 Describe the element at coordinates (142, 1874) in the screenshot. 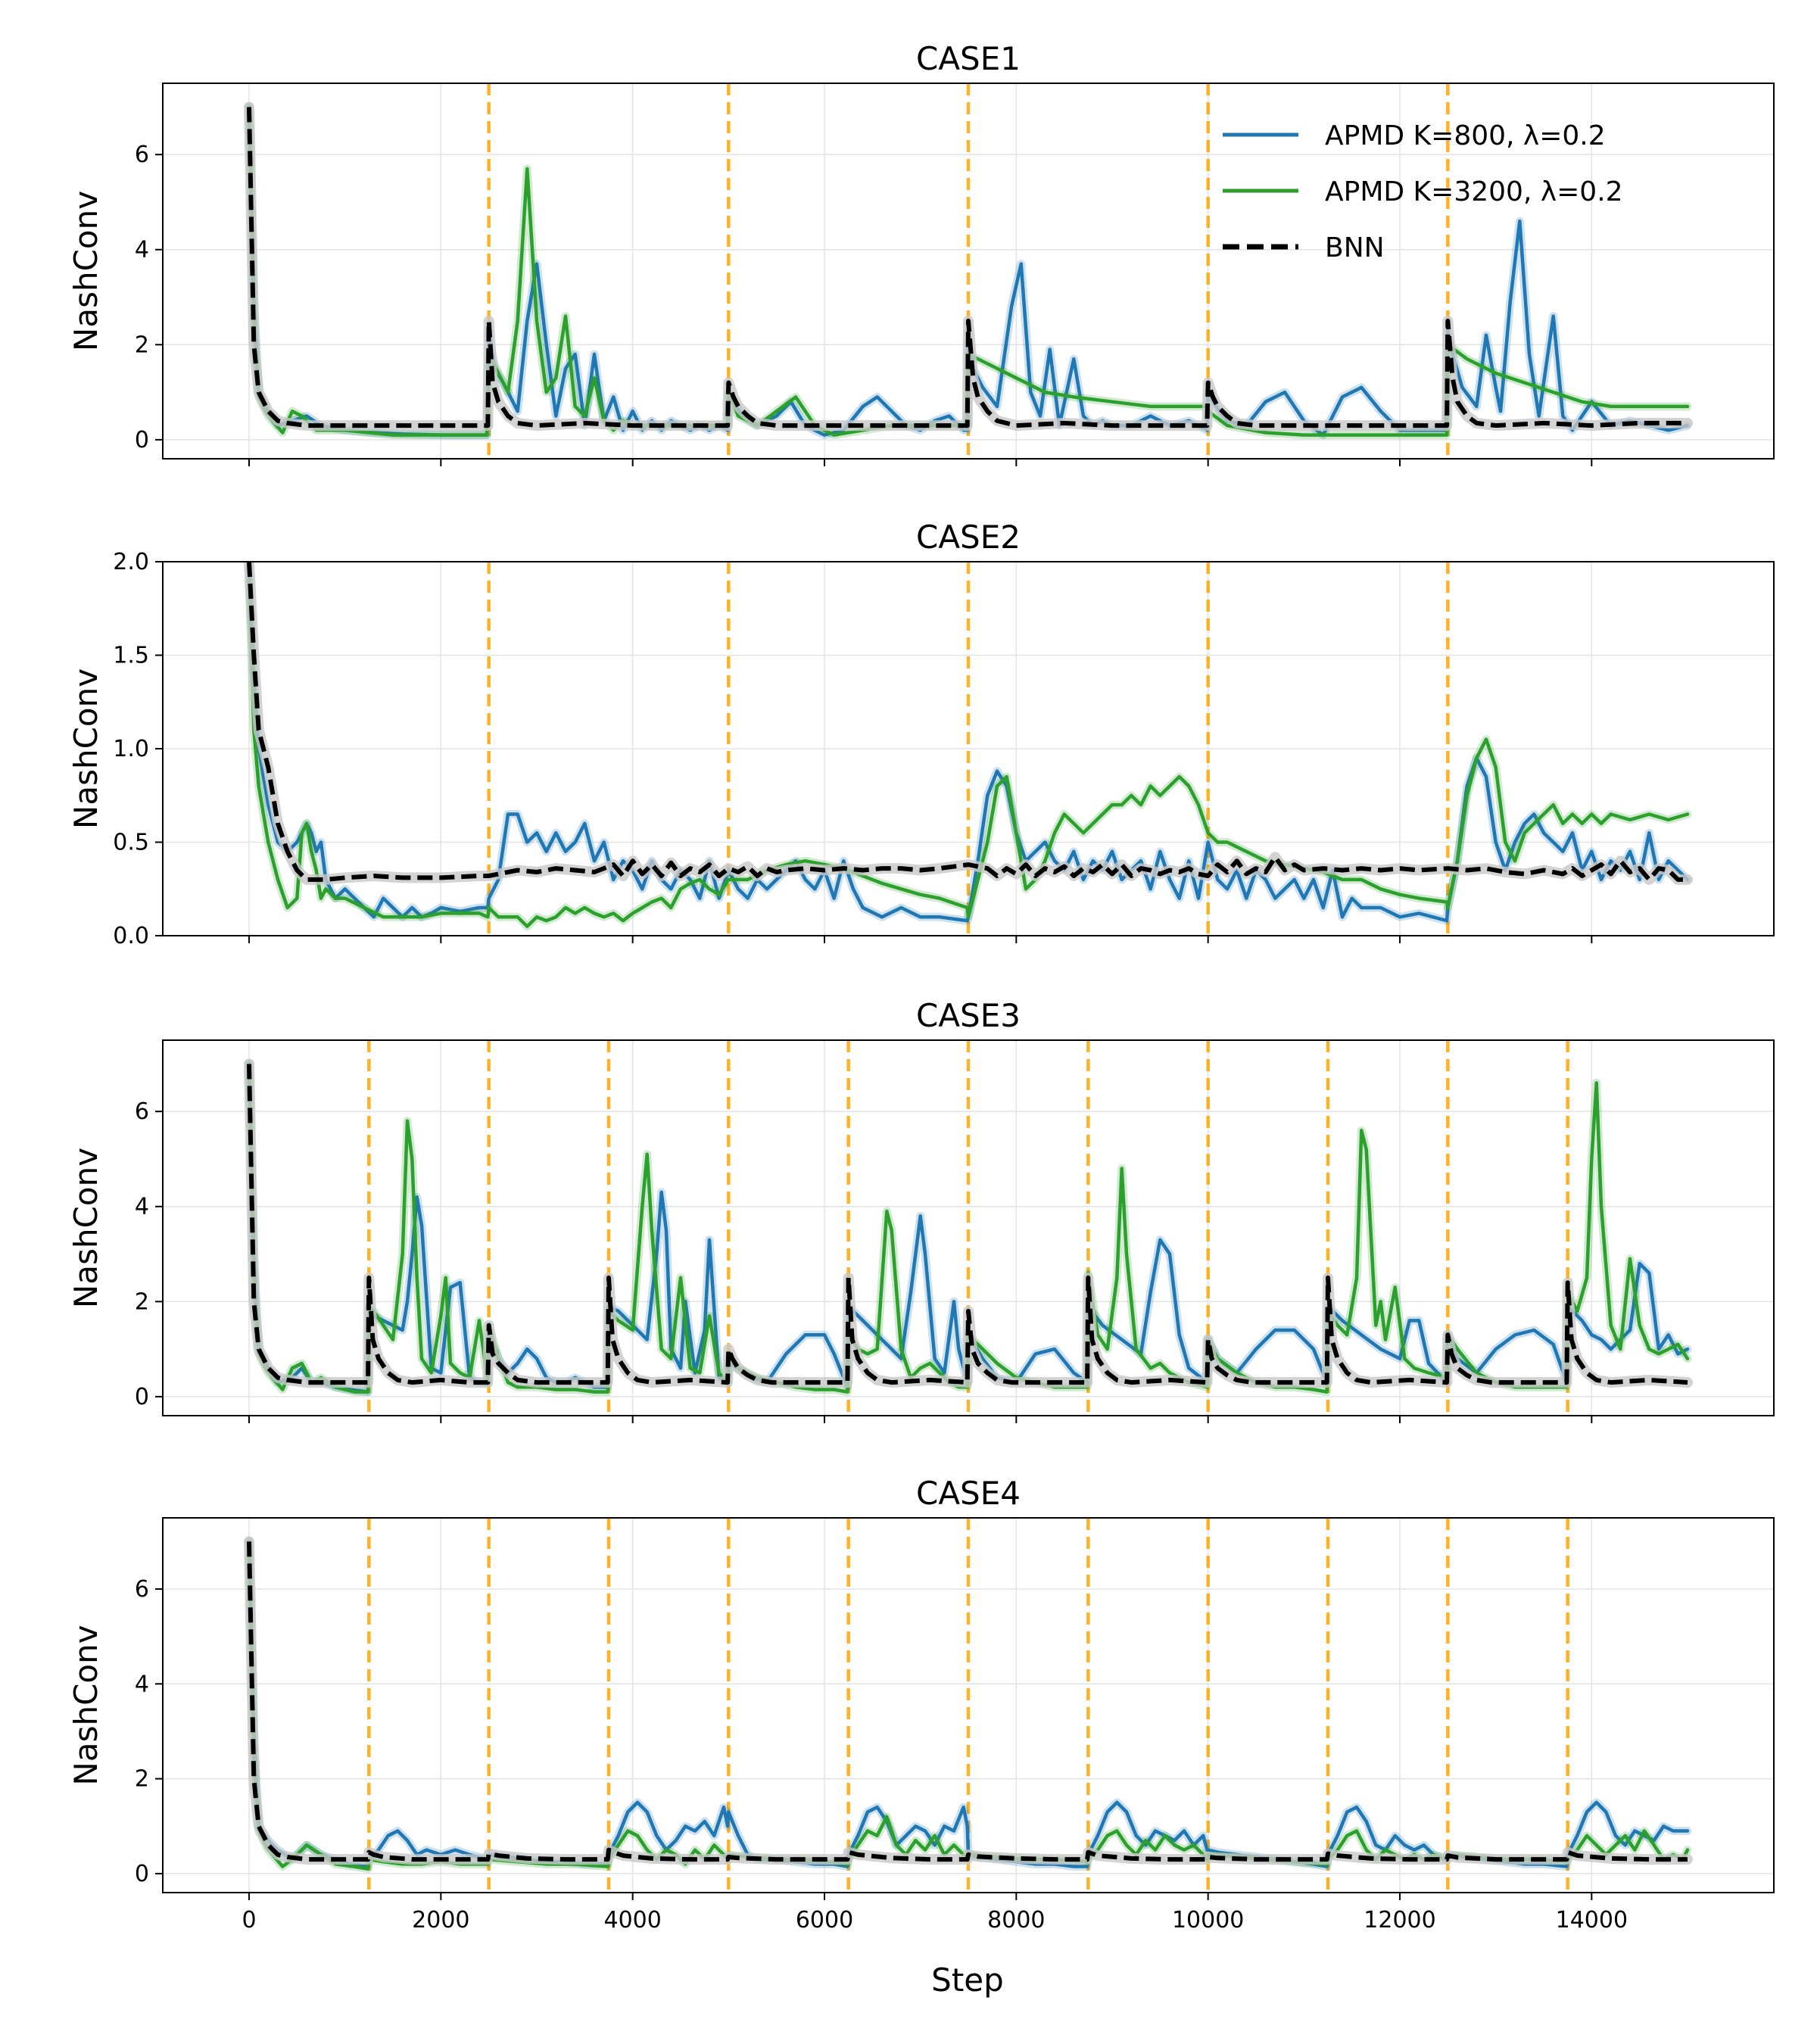

I see `case4-y-tick-label: 0` at that location.